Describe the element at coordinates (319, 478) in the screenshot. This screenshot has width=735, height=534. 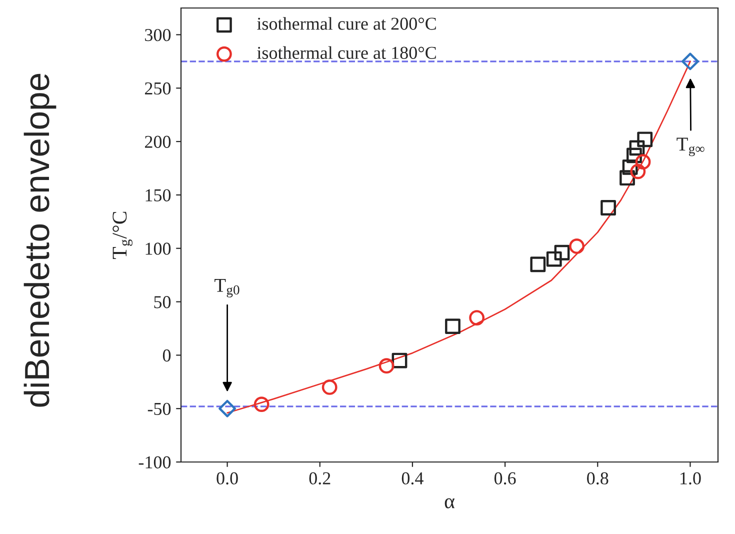
I see `x-tick-label: 0.2` at that location.